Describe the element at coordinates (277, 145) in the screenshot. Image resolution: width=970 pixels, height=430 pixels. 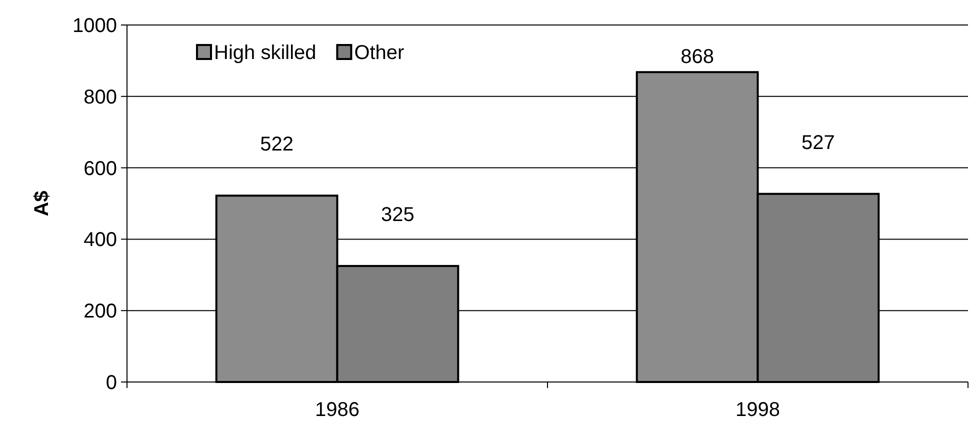
I see `data-label: 522` at that location.